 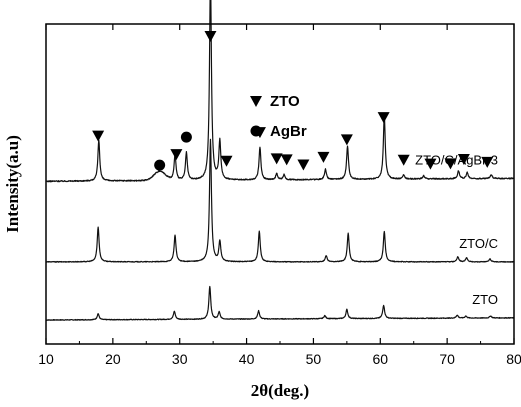 I want to click on x-tick-label: 10, so click(x=46, y=359).